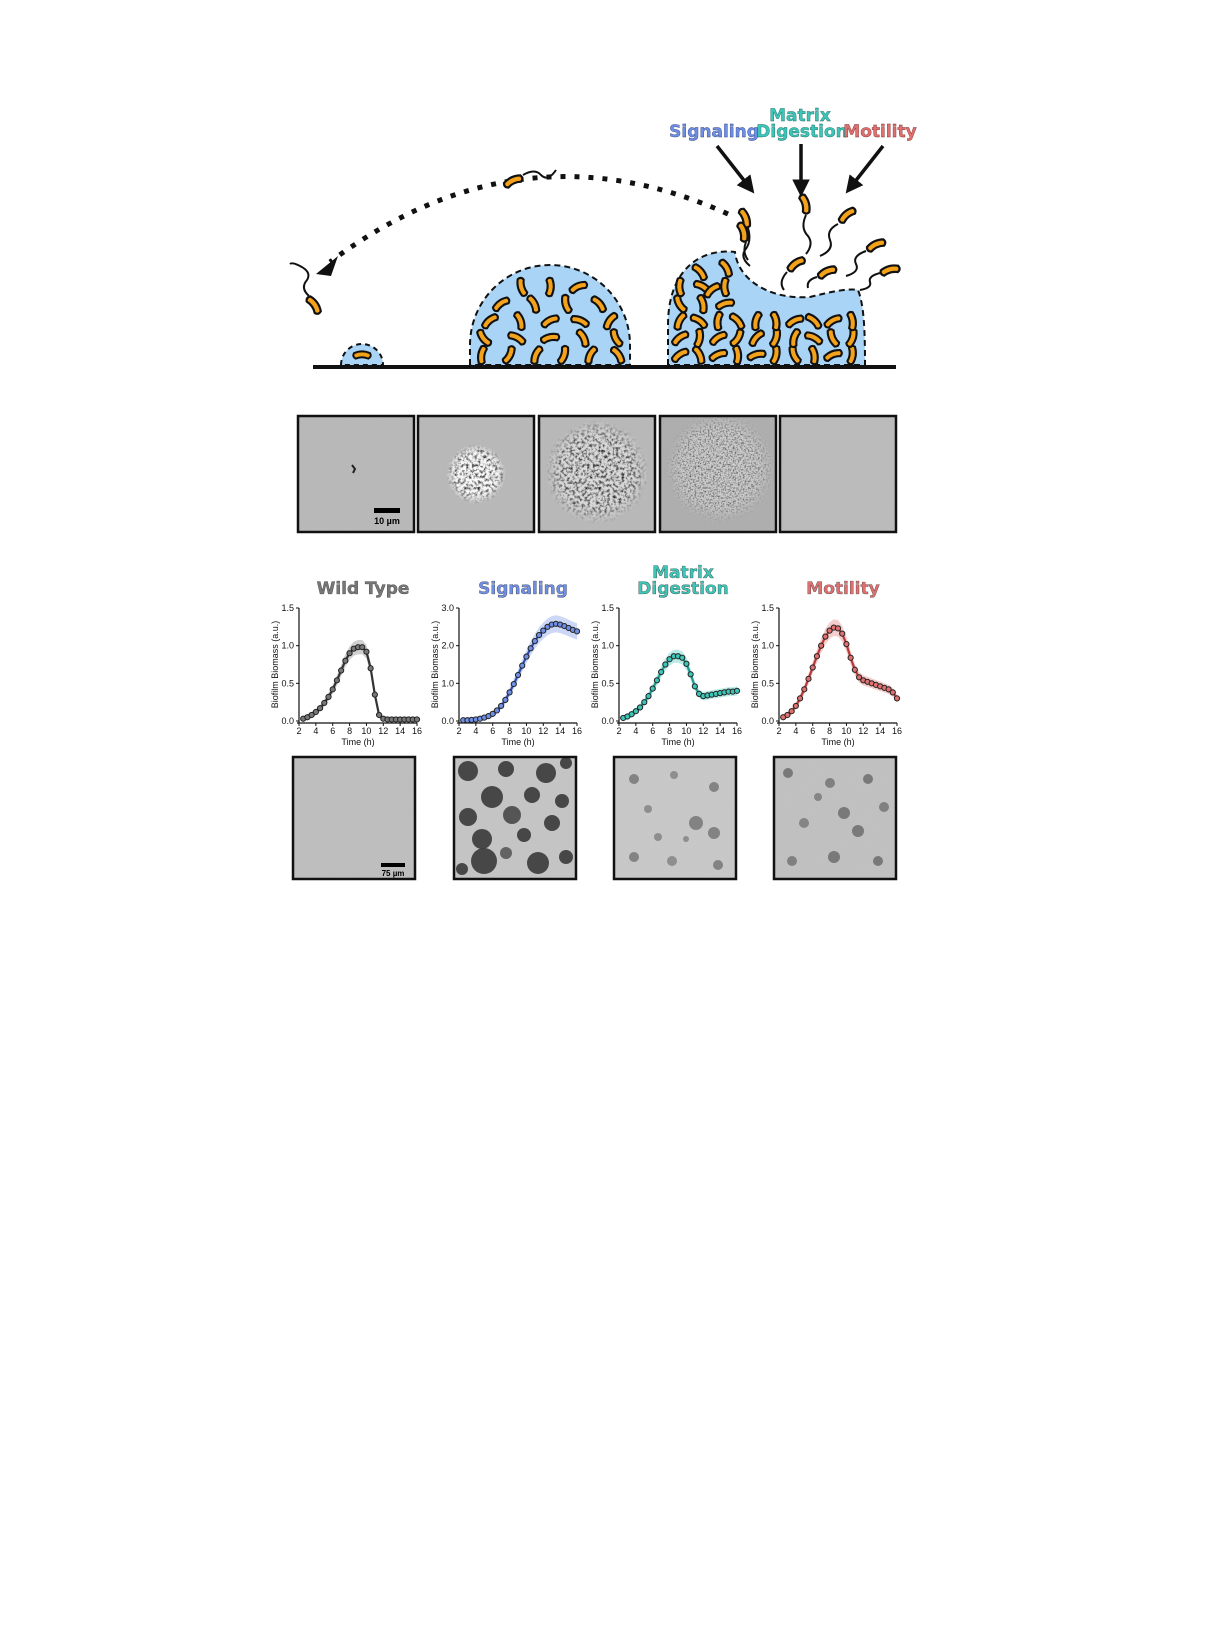  I want to click on scale-bar-label-75um: 75 µm, so click(393, 873).